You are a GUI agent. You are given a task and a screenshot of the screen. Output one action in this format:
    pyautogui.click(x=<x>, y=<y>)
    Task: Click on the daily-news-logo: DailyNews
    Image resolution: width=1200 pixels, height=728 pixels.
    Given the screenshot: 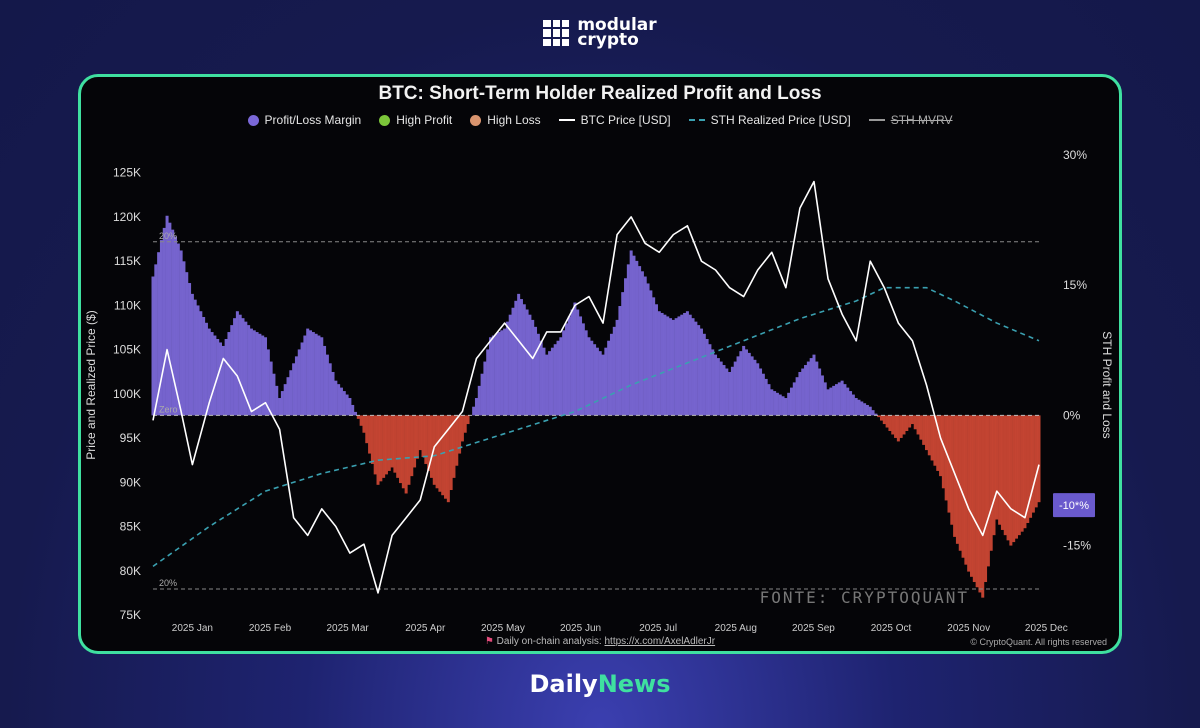 What is the action you would take?
    pyautogui.click(x=600, y=684)
    